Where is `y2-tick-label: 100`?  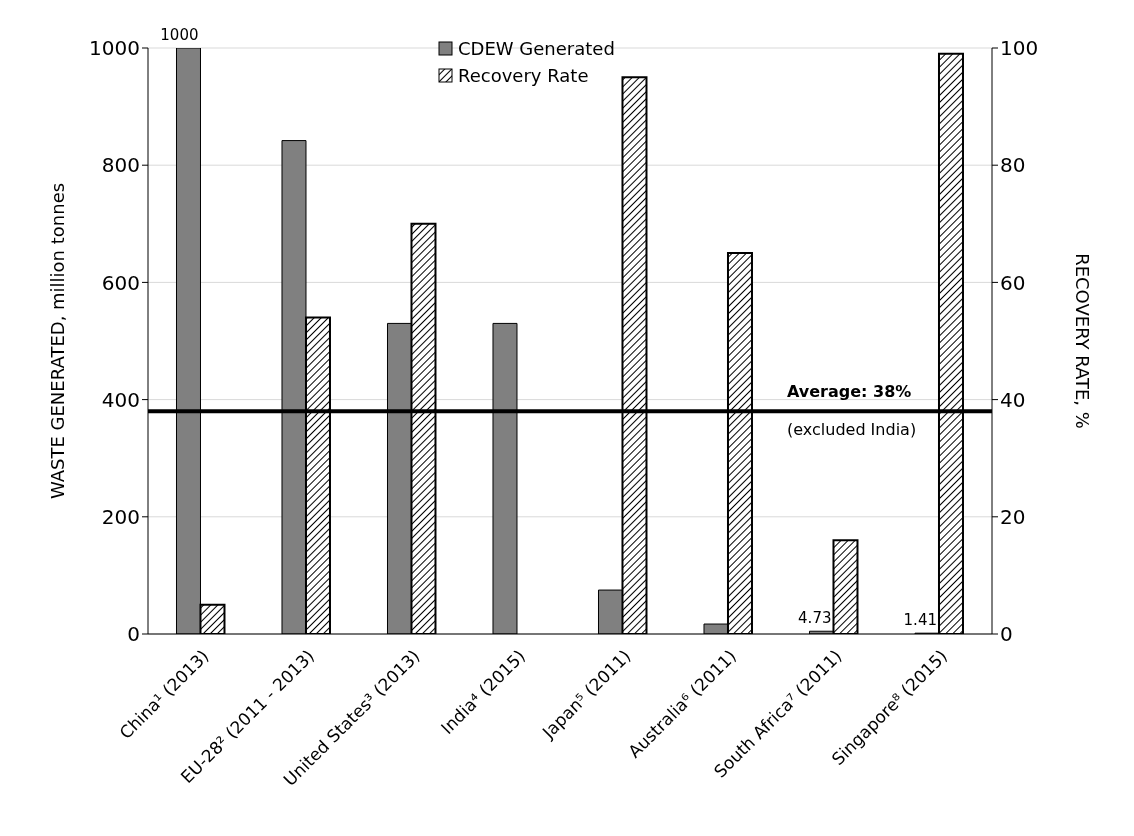 y2-tick-label: 100 is located at coordinates (1019, 48).